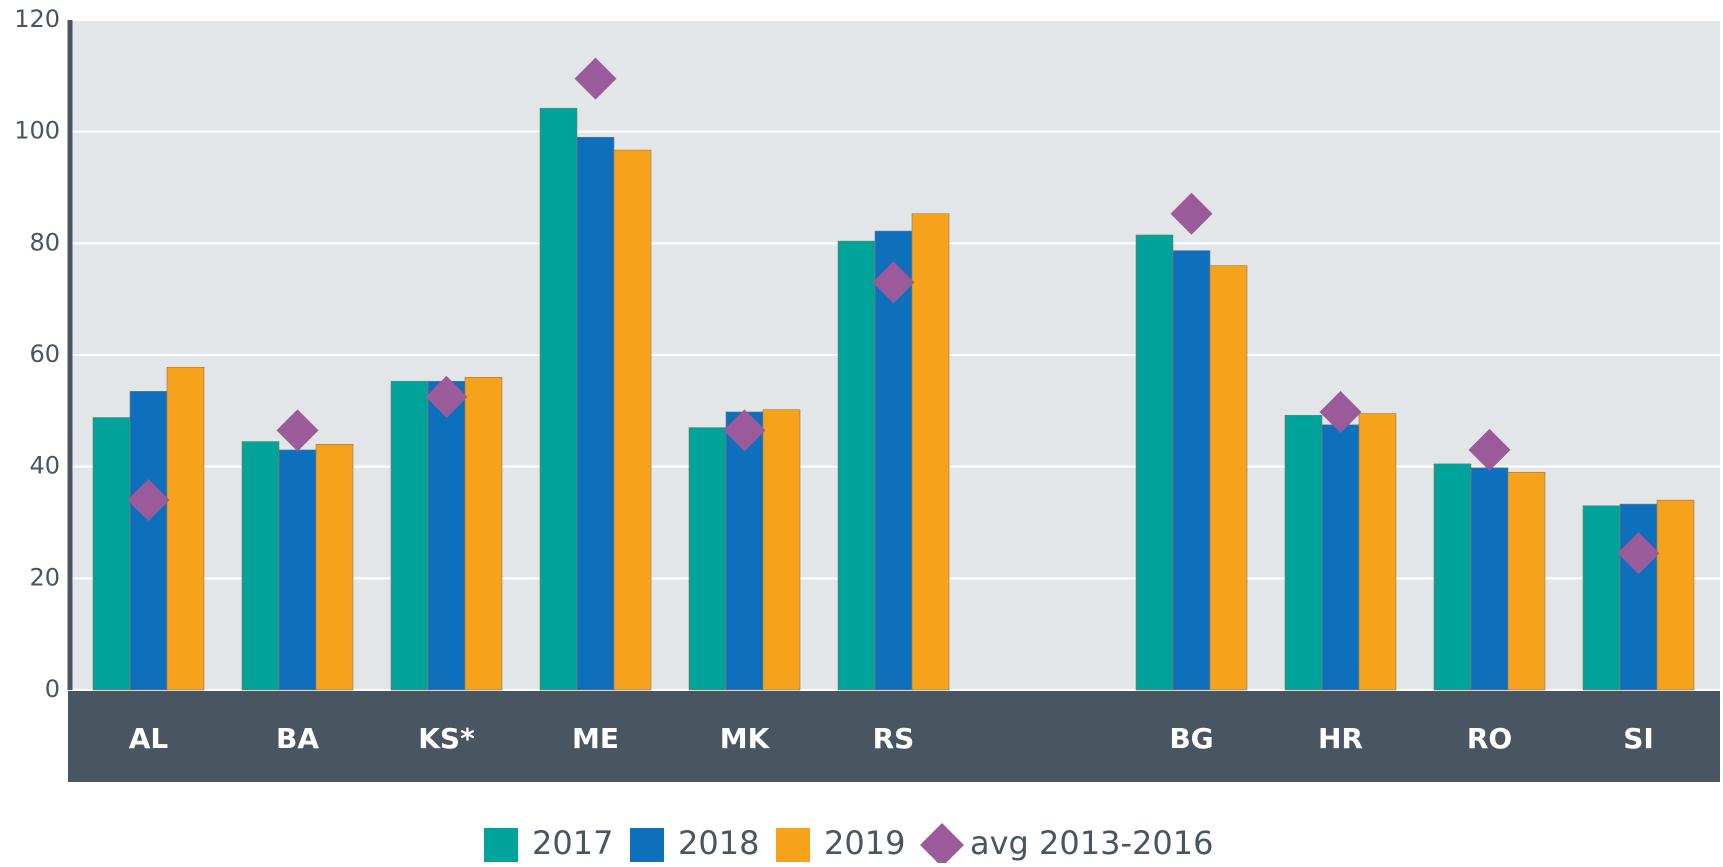 Image resolution: width=1723 pixels, height=867 pixels. What do you see at coordinates (595, 738) in the screenshot?
I see `x-tick-label: ME` at bounding box center [595, 738].